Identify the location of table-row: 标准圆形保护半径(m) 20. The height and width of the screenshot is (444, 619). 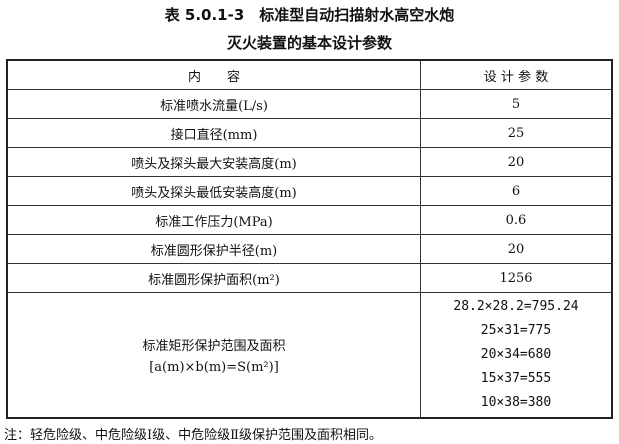
(309, 249).